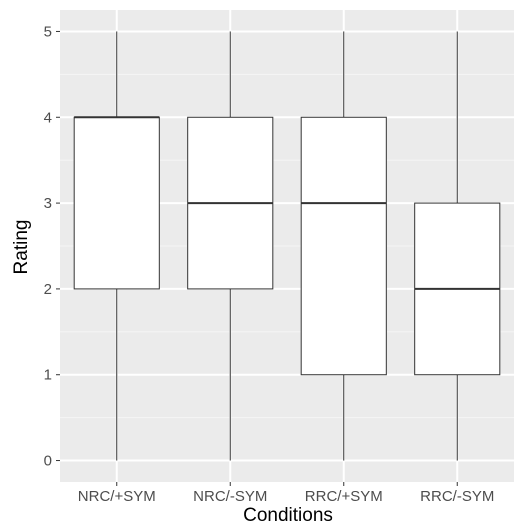  I want to click on y-tick-label: 1, so click(48, 375).